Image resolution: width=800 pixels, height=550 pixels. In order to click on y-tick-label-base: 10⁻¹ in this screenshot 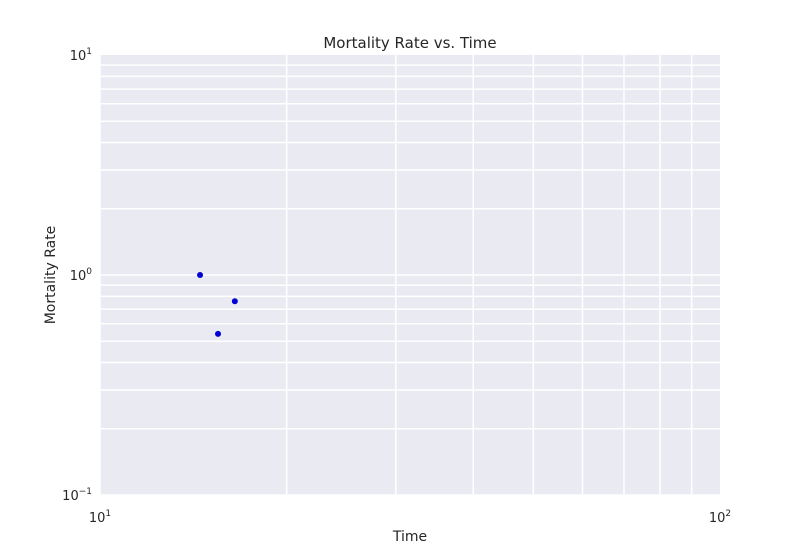, I will do `click(77, 495)`.